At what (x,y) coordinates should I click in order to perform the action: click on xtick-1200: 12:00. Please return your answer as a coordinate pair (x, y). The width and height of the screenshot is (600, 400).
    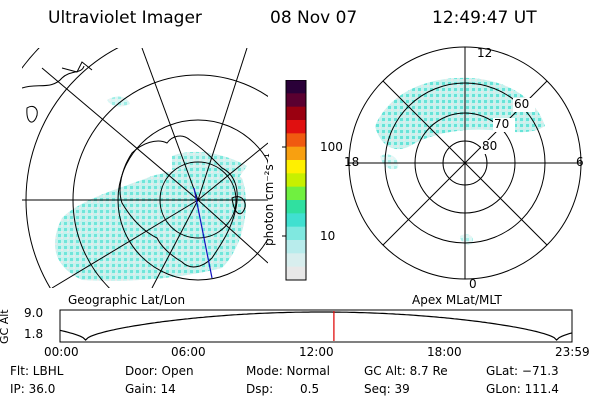
    Looking at the image, I should click on (316, 352).